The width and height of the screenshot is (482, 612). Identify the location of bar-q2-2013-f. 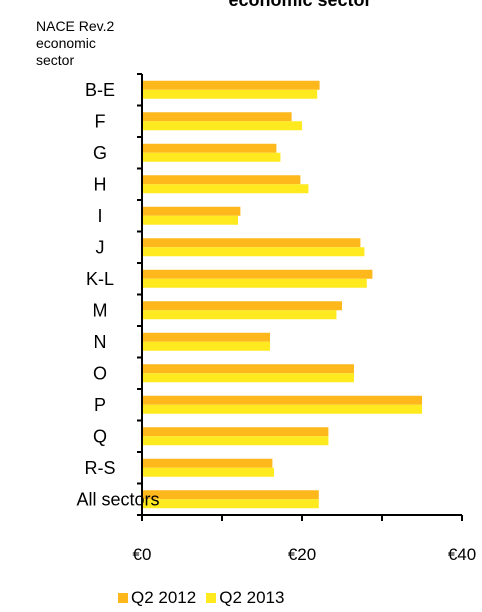
(222, 126).